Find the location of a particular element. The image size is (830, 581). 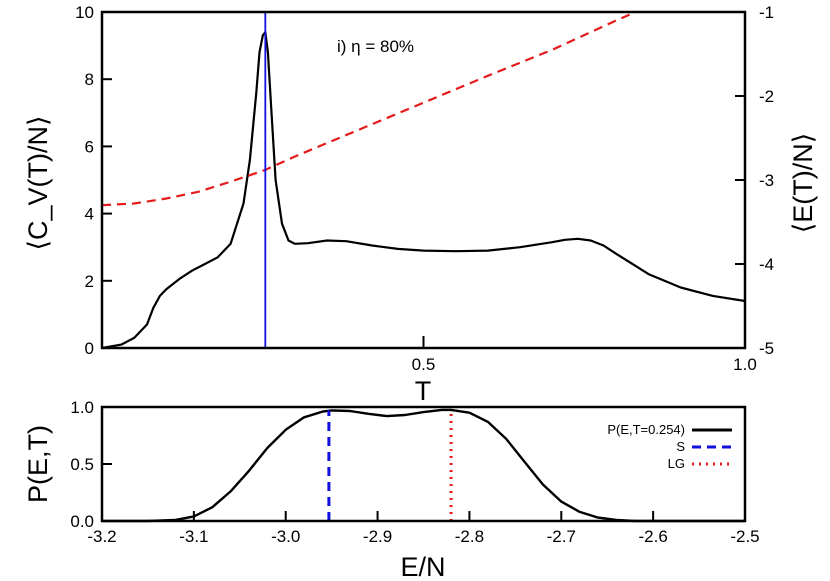

bottom-x-tick-label: -3.0 is located at coordinates (285, 536).